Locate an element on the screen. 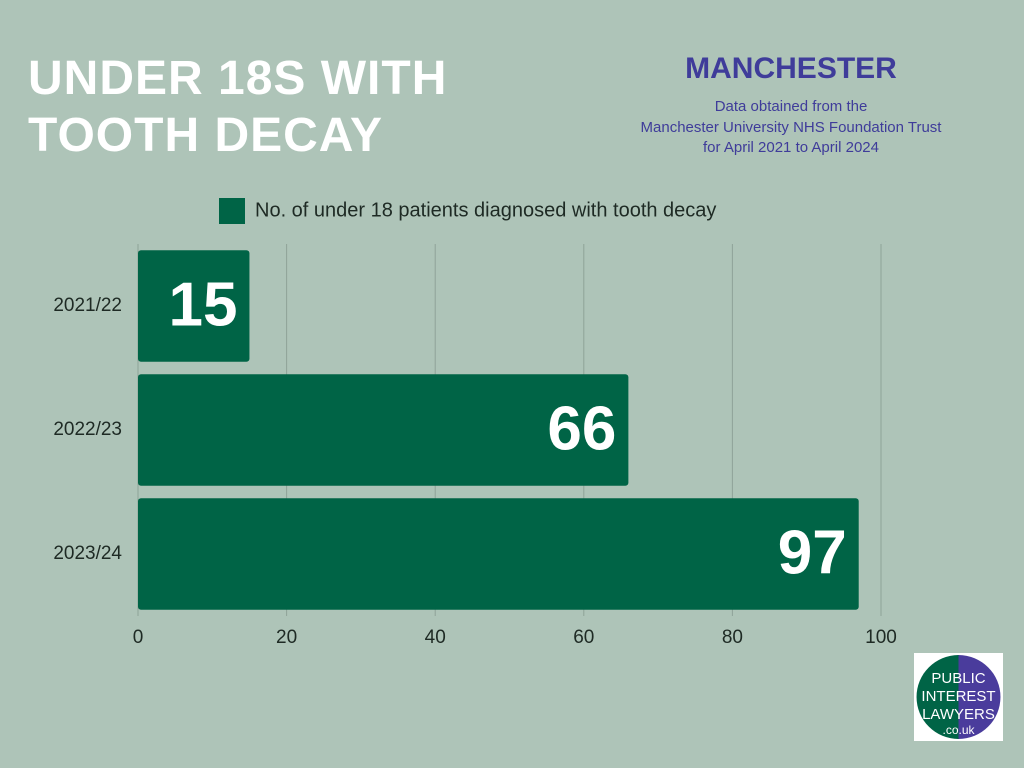  x-tick-label: 100 is located at coordinates (881, 637).